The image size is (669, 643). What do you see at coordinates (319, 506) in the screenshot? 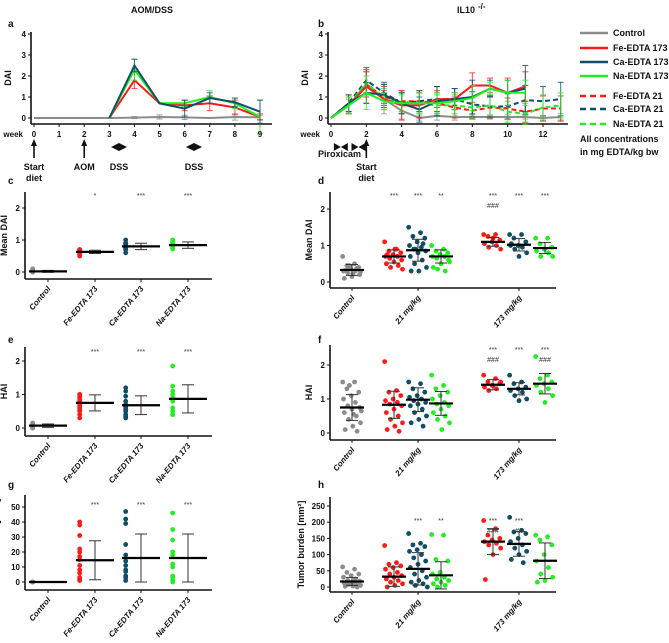
I see `y-tick-label: 250` at bounding box center [319, 506].